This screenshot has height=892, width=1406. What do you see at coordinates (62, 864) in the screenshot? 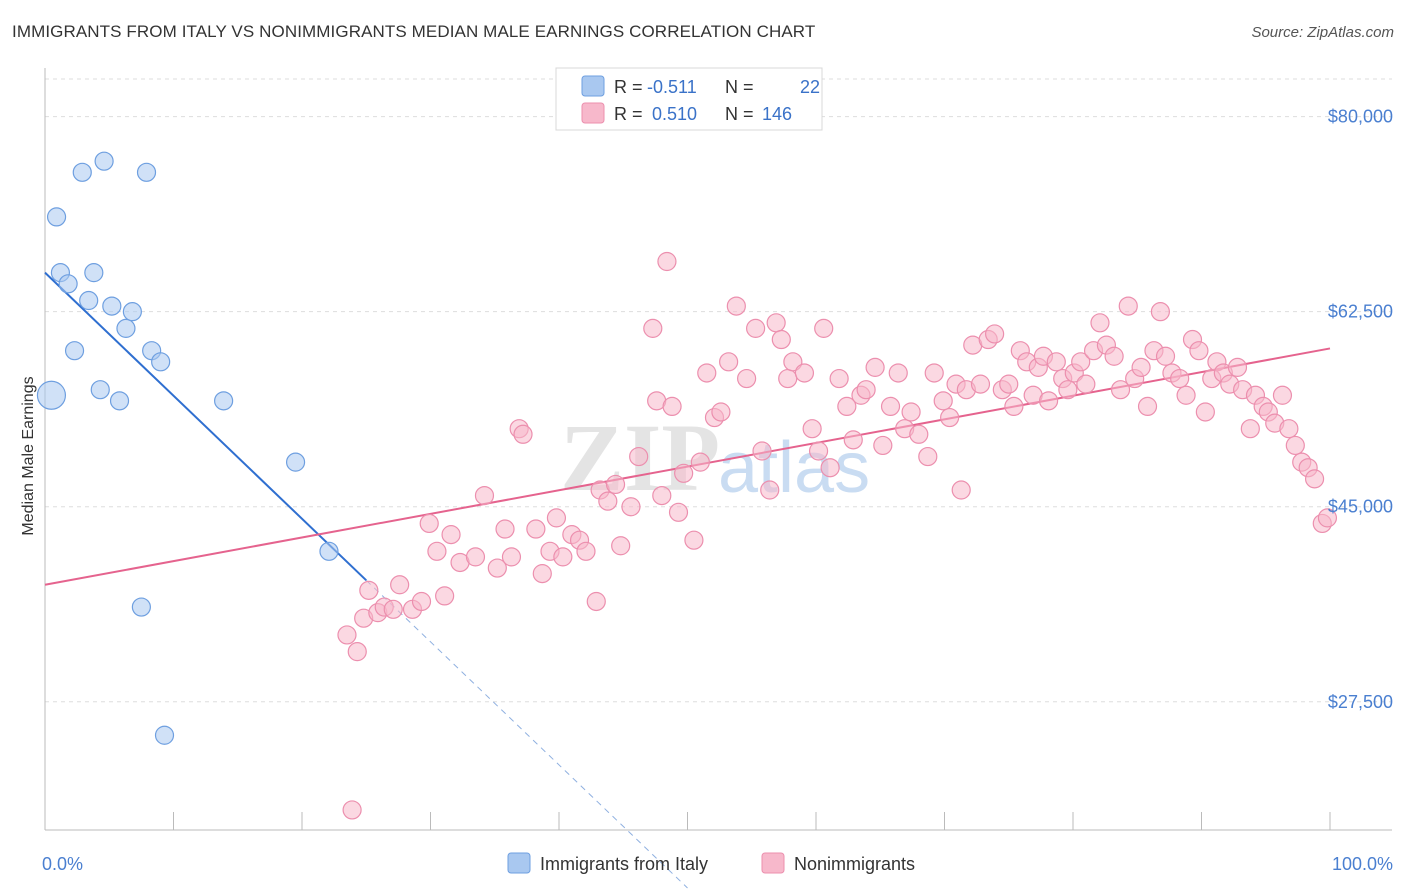
I see `x-tick-label-min: 0.0%` at bounding box center [62, 864].